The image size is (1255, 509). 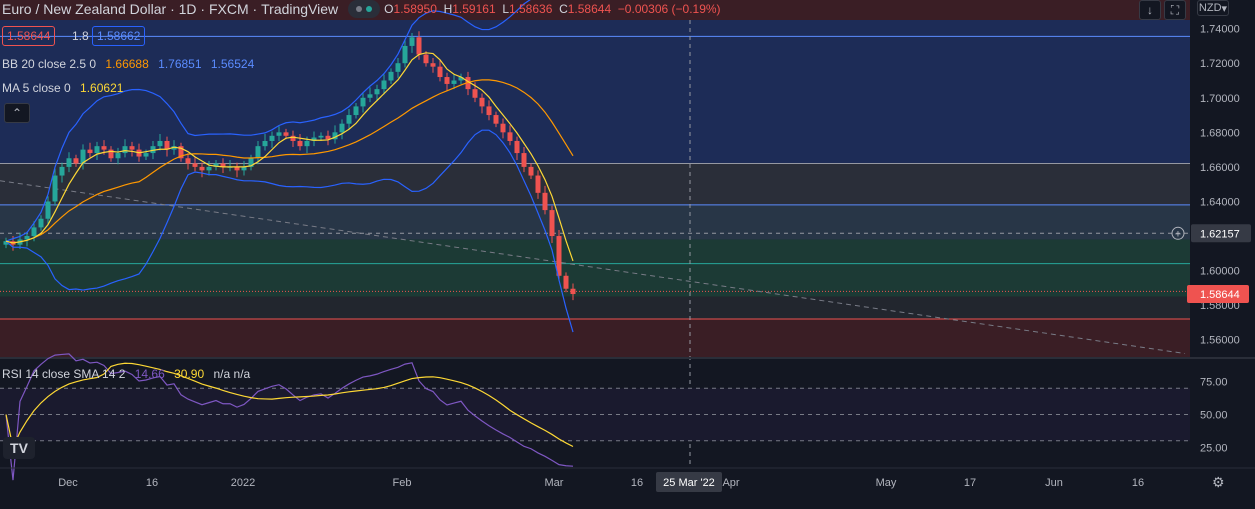 What do you see at coordinates (364, 9) in the screenshot?
I see `market-status-pill` at bounding box center [364, 9].